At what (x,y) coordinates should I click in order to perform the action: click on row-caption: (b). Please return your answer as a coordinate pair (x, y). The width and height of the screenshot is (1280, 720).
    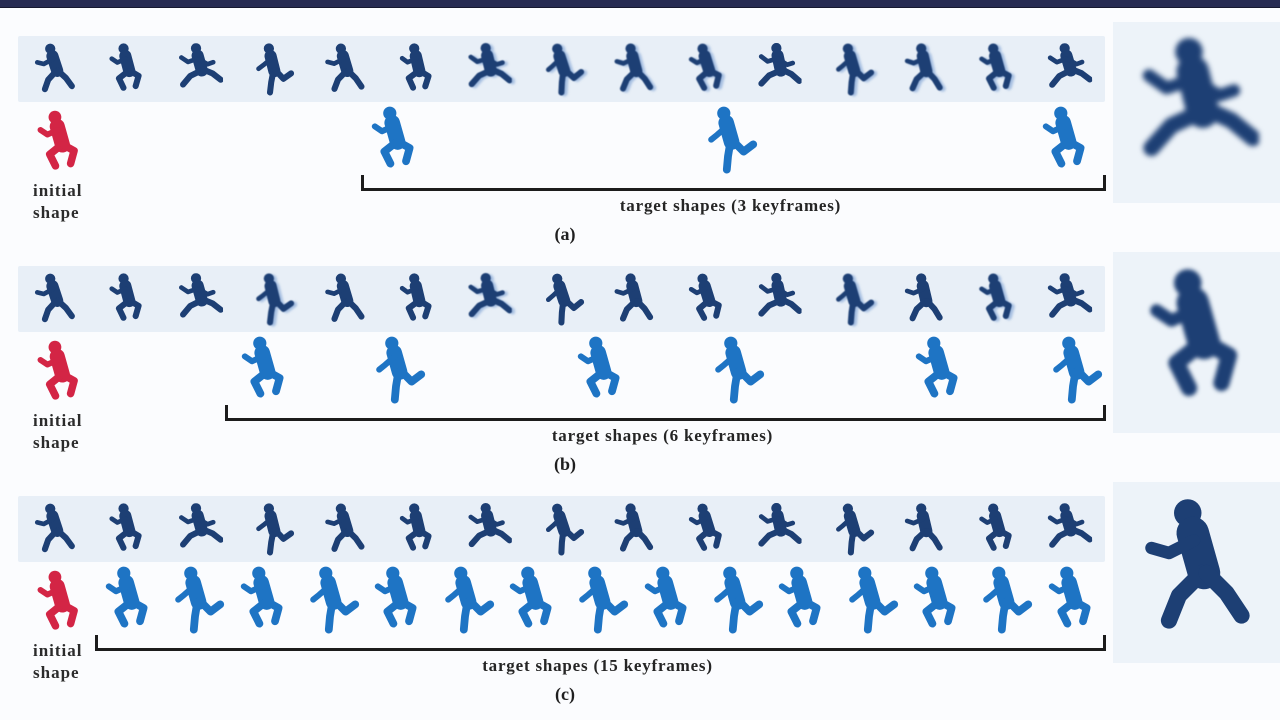
    Looking at the image, I should click on (565, 464).